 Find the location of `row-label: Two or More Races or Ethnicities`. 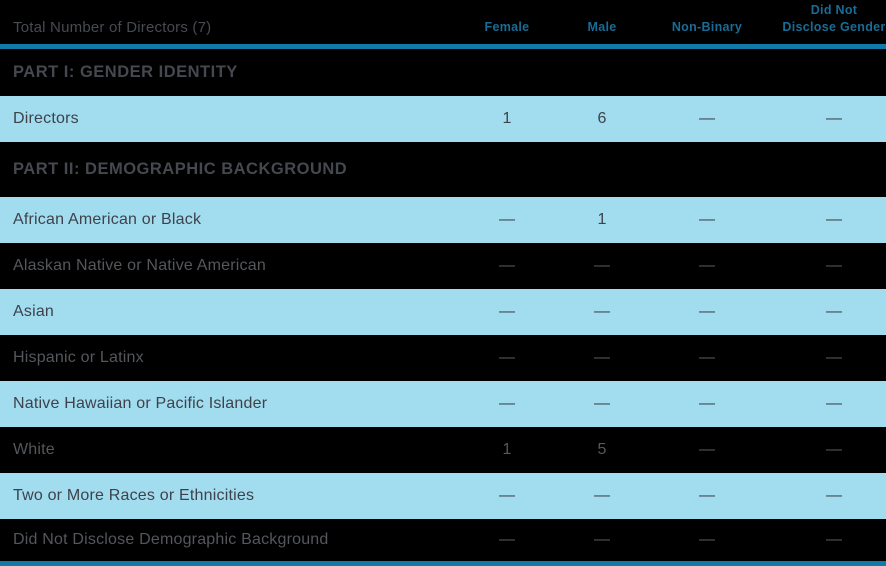

row-label: Two or More Races or Ethnicities is located at coordinates (134, 495).